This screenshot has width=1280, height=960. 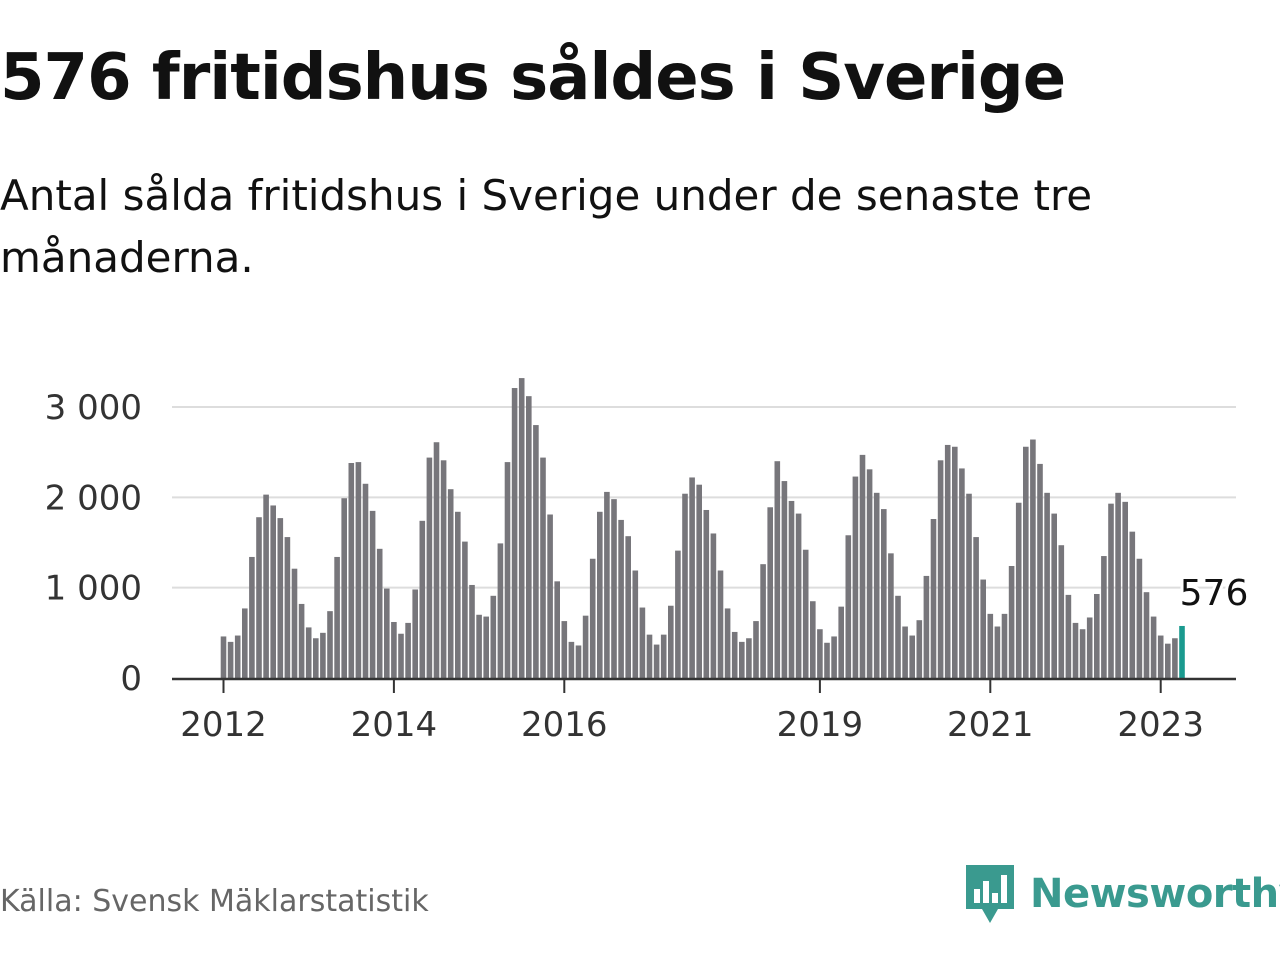 What do you see at coordinates (223, 725) in the screenshot?
I see `x-tick-label: 2012` at bounding box center [223, 725].